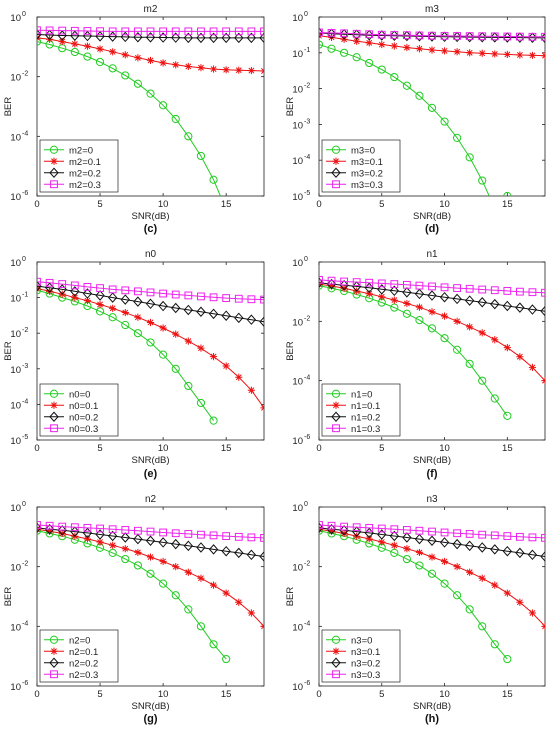 This screenshot has width=550, height=733. I want to click on legend-entry: n1=0.3, so click(365, 429).